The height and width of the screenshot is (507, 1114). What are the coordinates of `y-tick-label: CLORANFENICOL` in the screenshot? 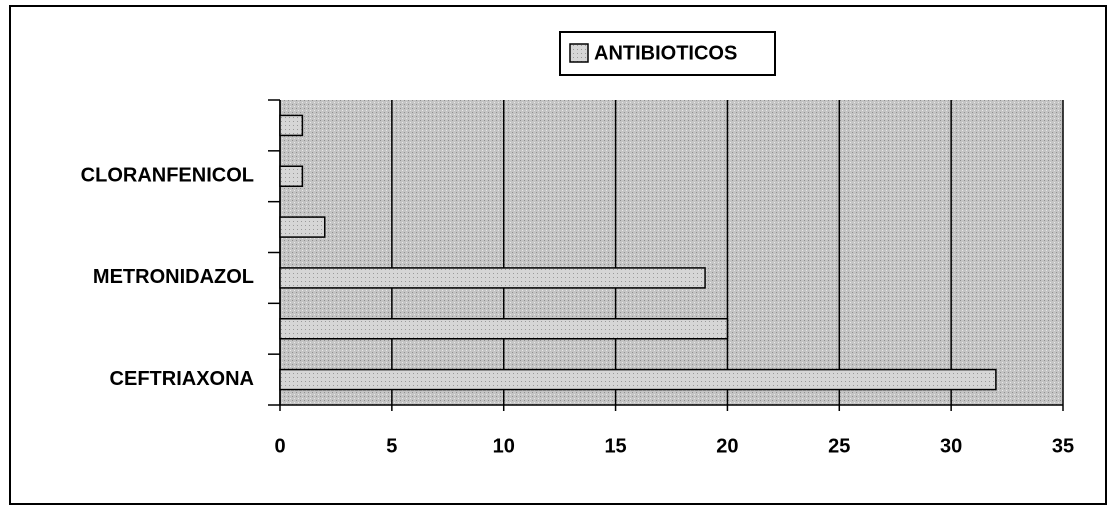 It's located at (167, 176).